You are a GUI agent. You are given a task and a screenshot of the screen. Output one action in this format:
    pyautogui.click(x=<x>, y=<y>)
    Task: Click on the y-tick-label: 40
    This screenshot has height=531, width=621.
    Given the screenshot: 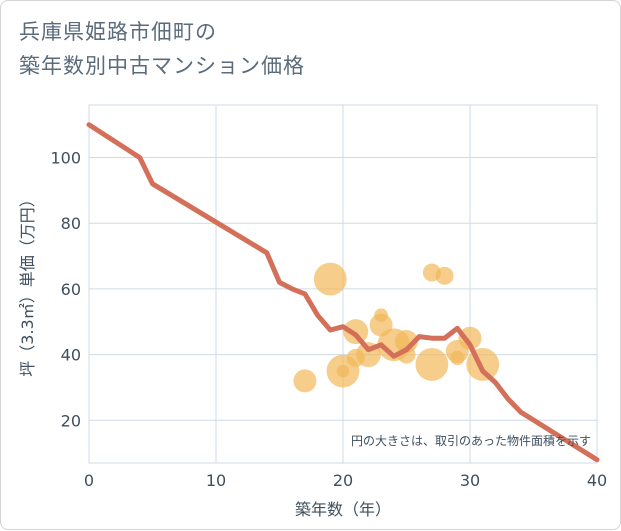 What is the action you would take?
    pyautogui.click(x=71, y=355)
    